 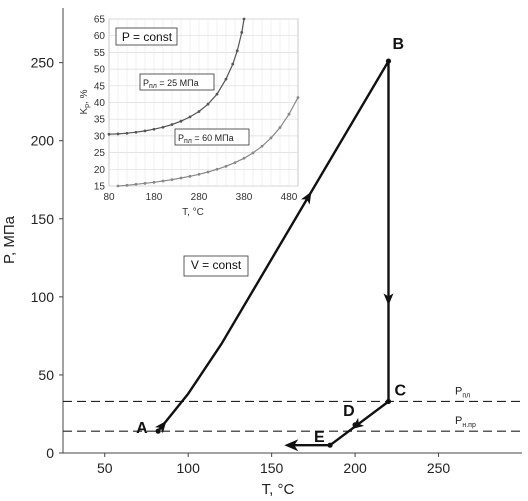 What do you see at coordinates (458, 421) in the screenshot?
I see `reference-line-label-main: P` at bounding box center [458, 421].